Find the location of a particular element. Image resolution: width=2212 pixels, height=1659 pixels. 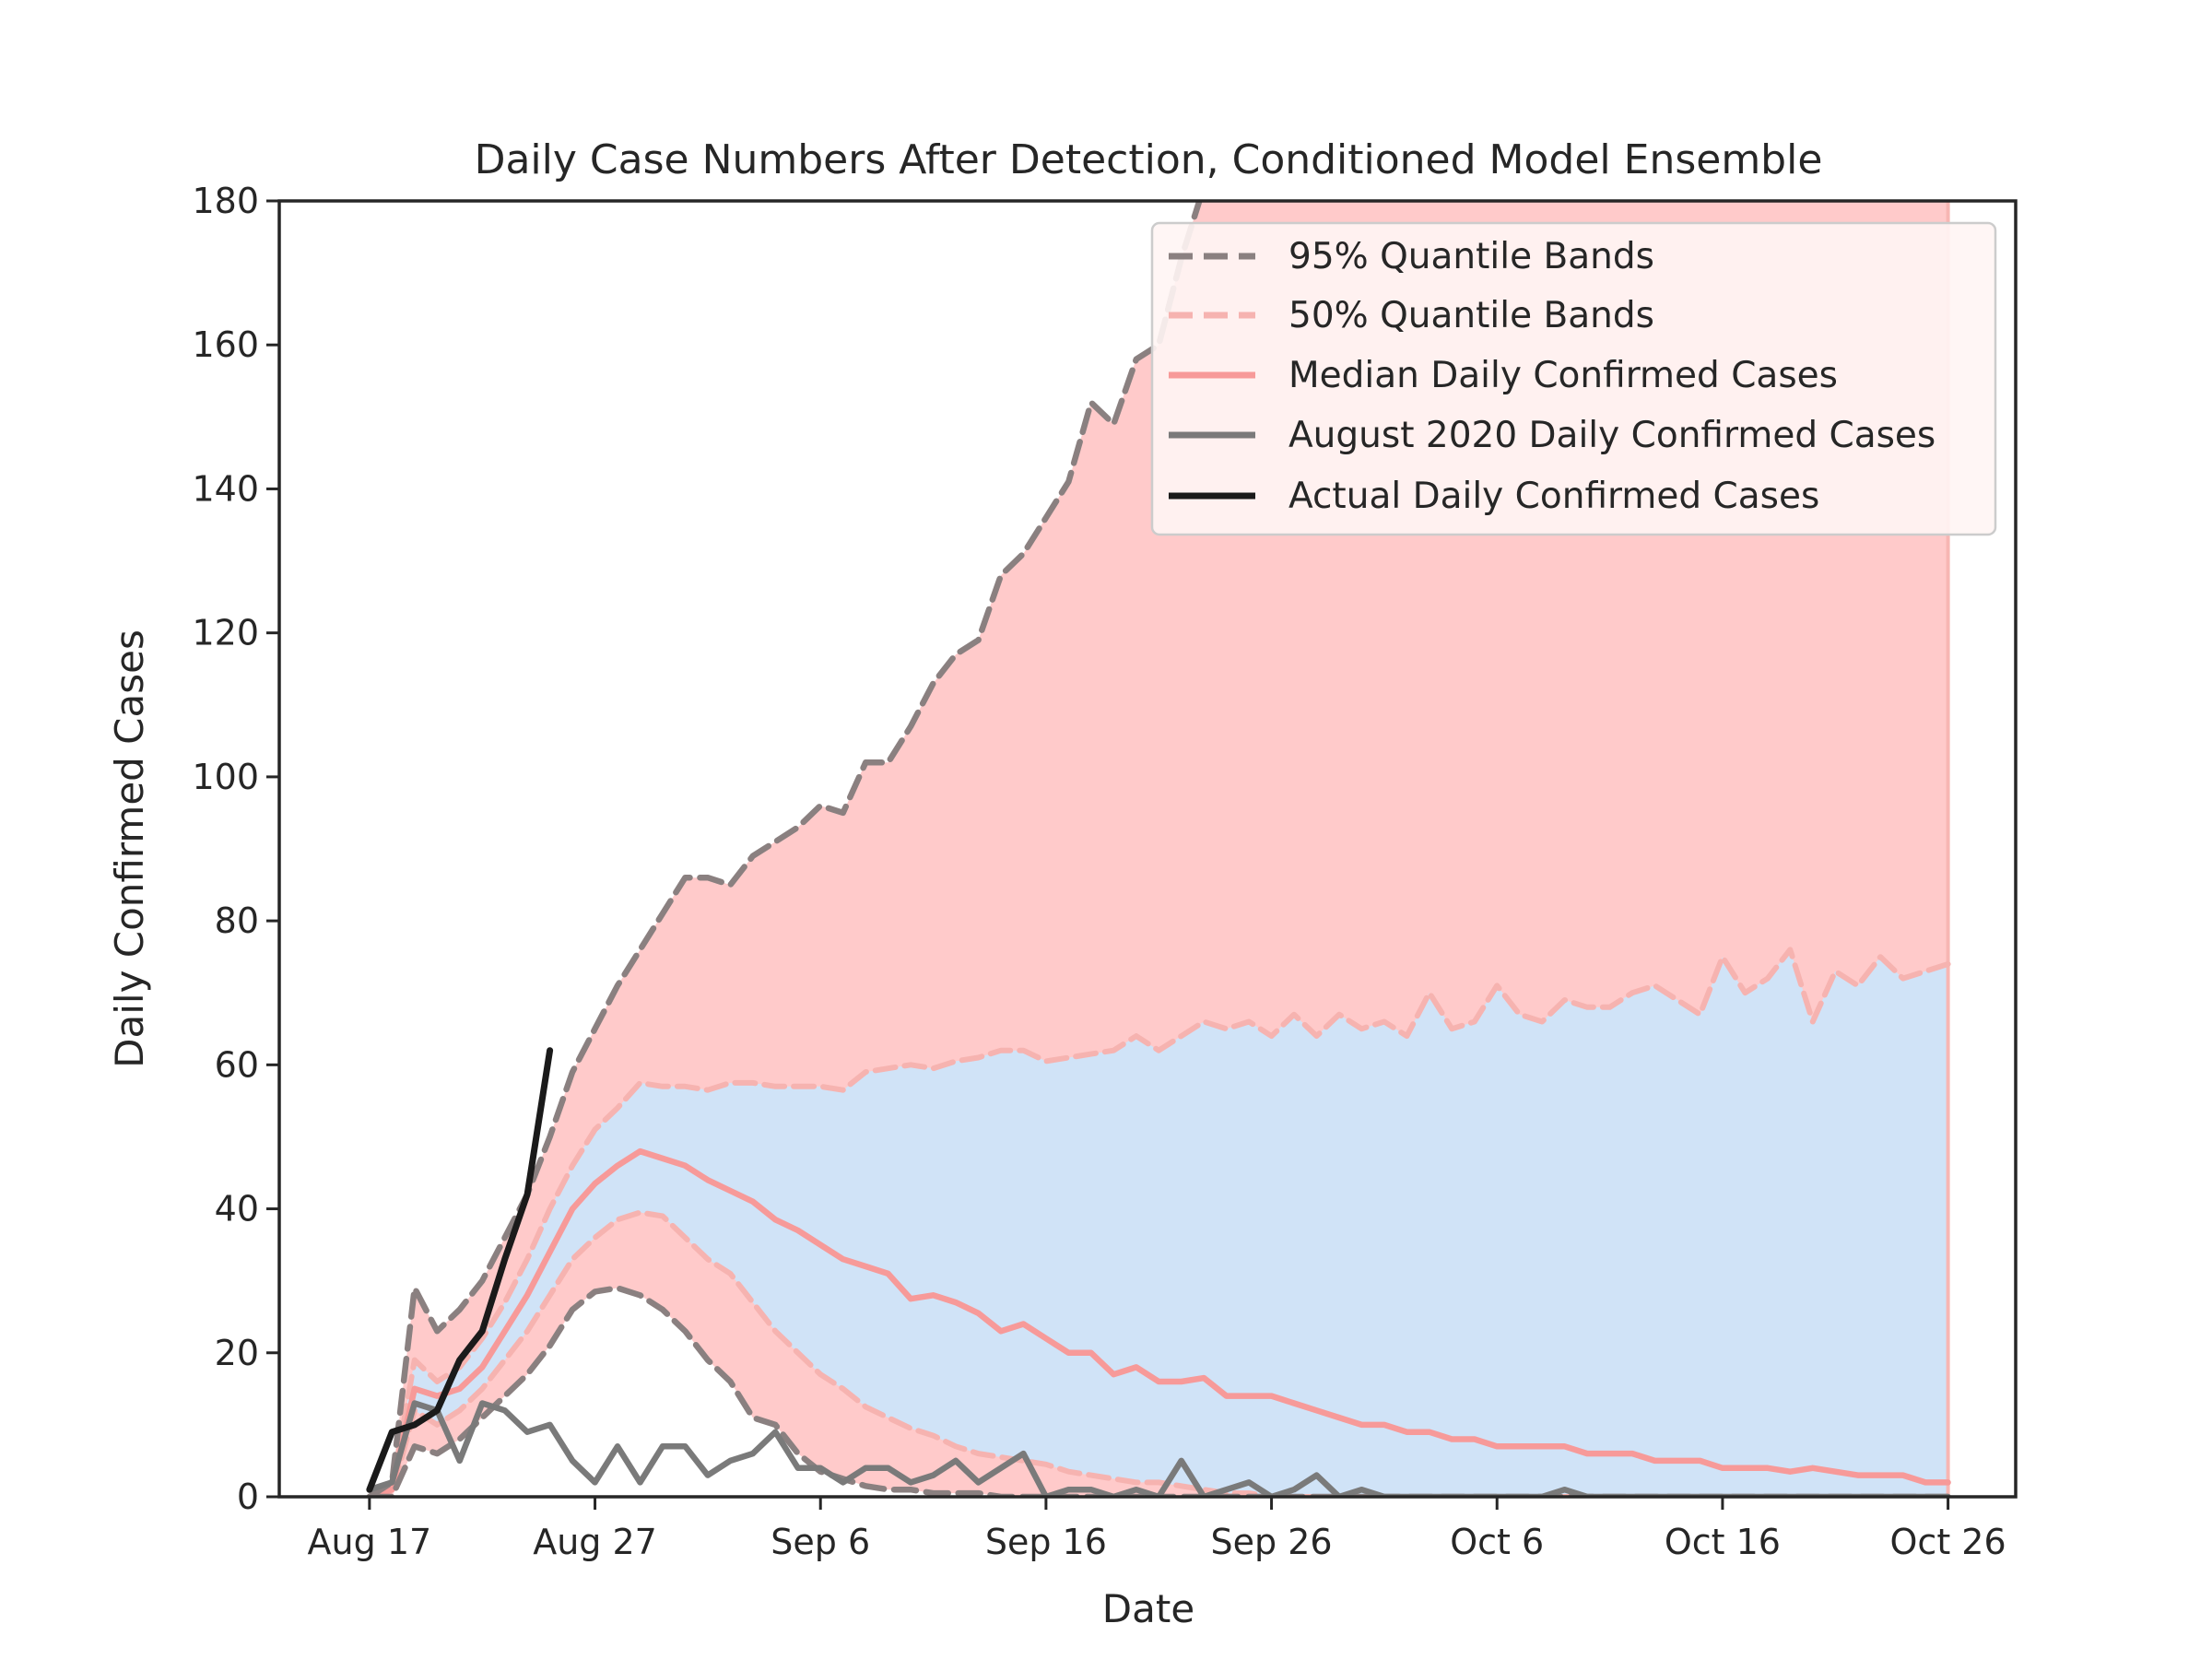

y-tick-label: 100 is located at coordinates (225, 777).